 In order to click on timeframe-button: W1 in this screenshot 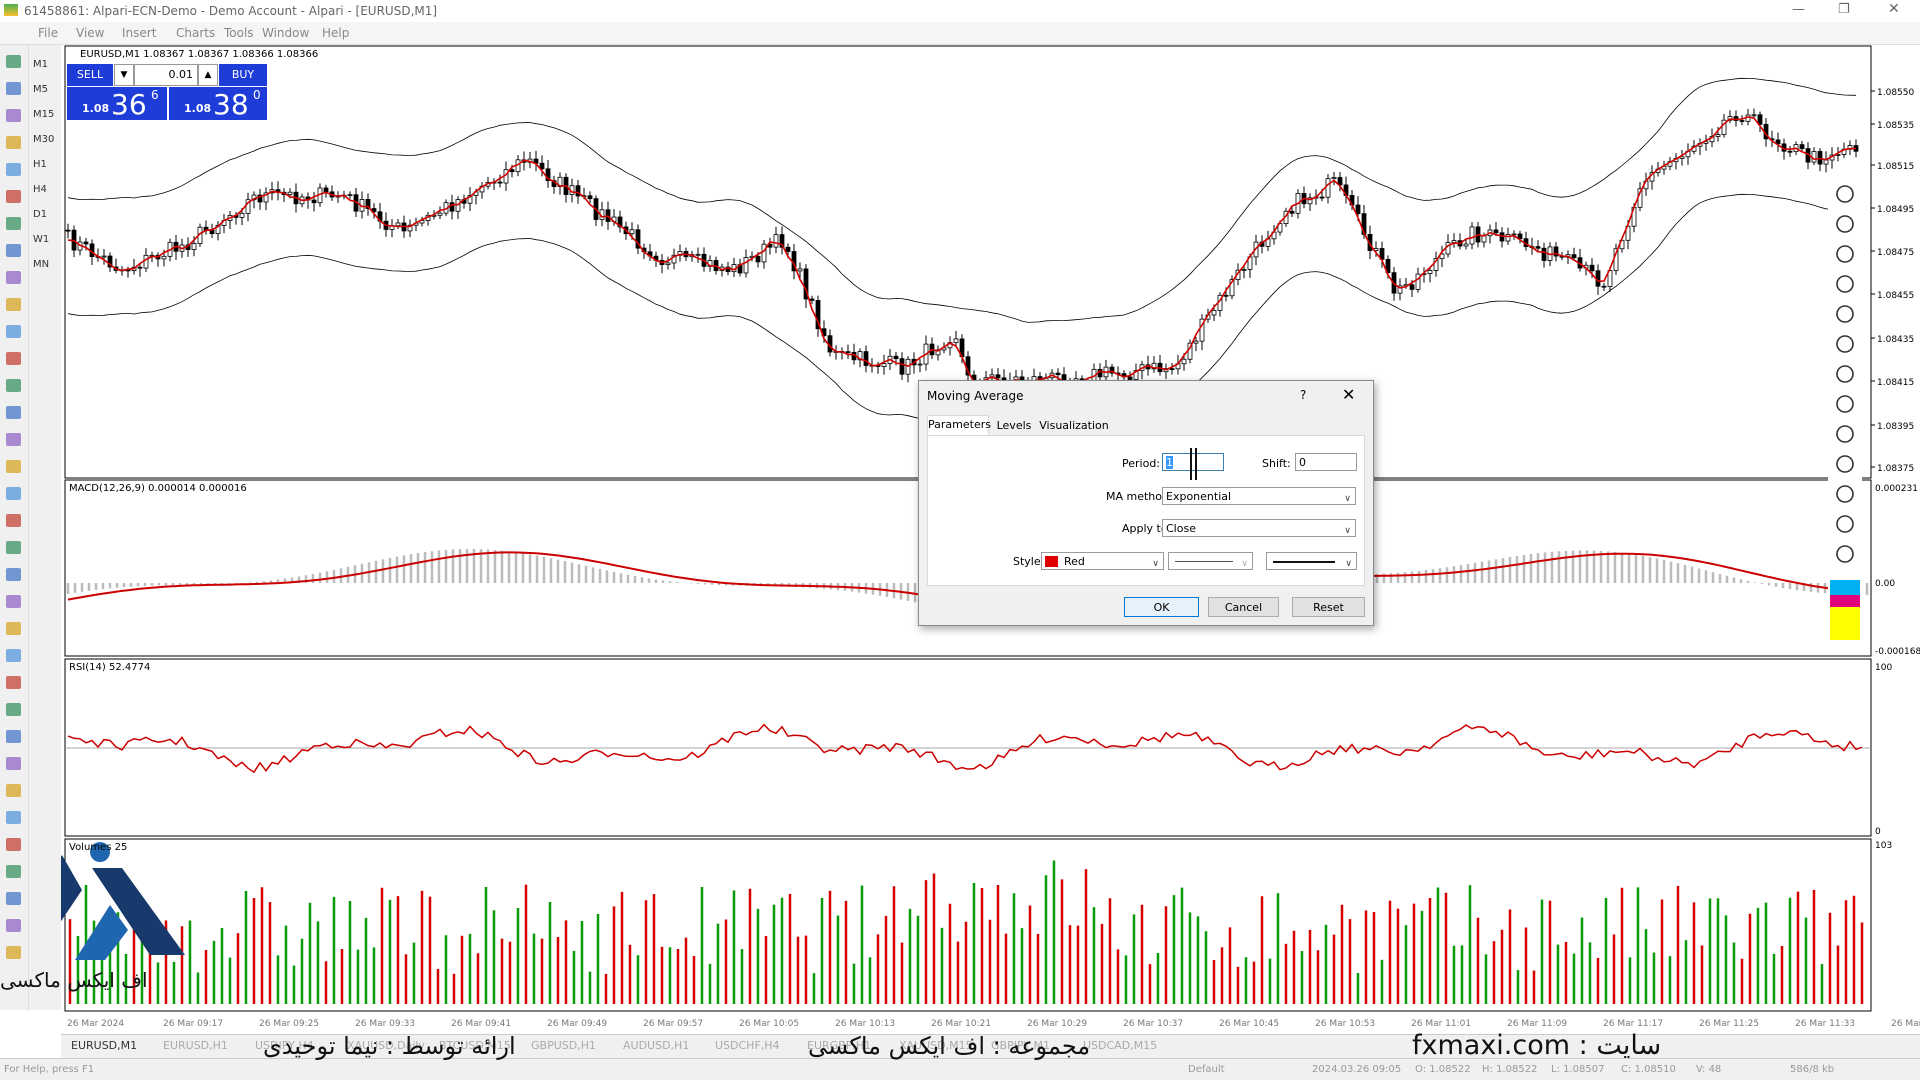, I will do `click(41, 239)`.